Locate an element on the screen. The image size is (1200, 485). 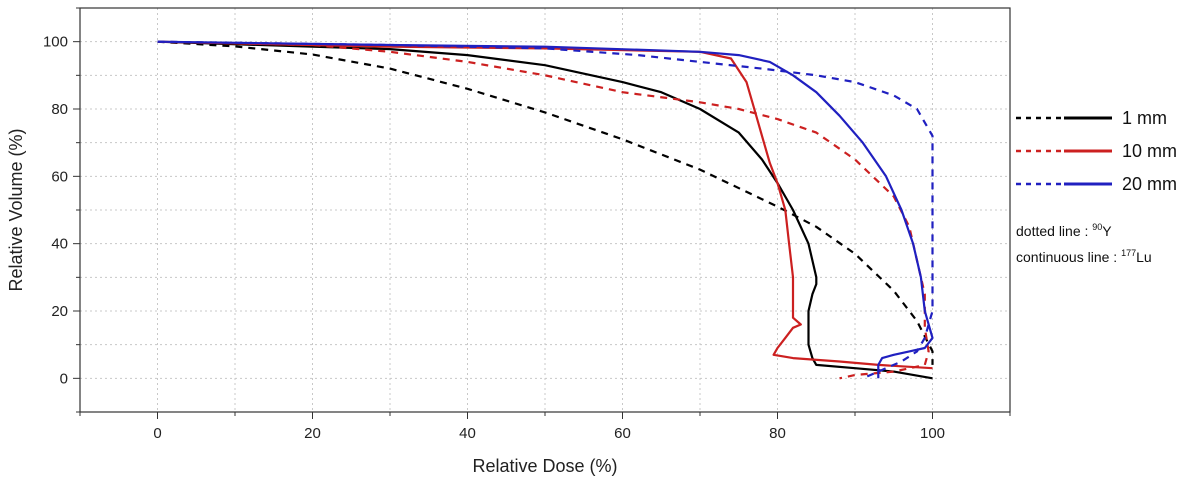
y-tick-label: 20 is located at coordinates (59, 311).